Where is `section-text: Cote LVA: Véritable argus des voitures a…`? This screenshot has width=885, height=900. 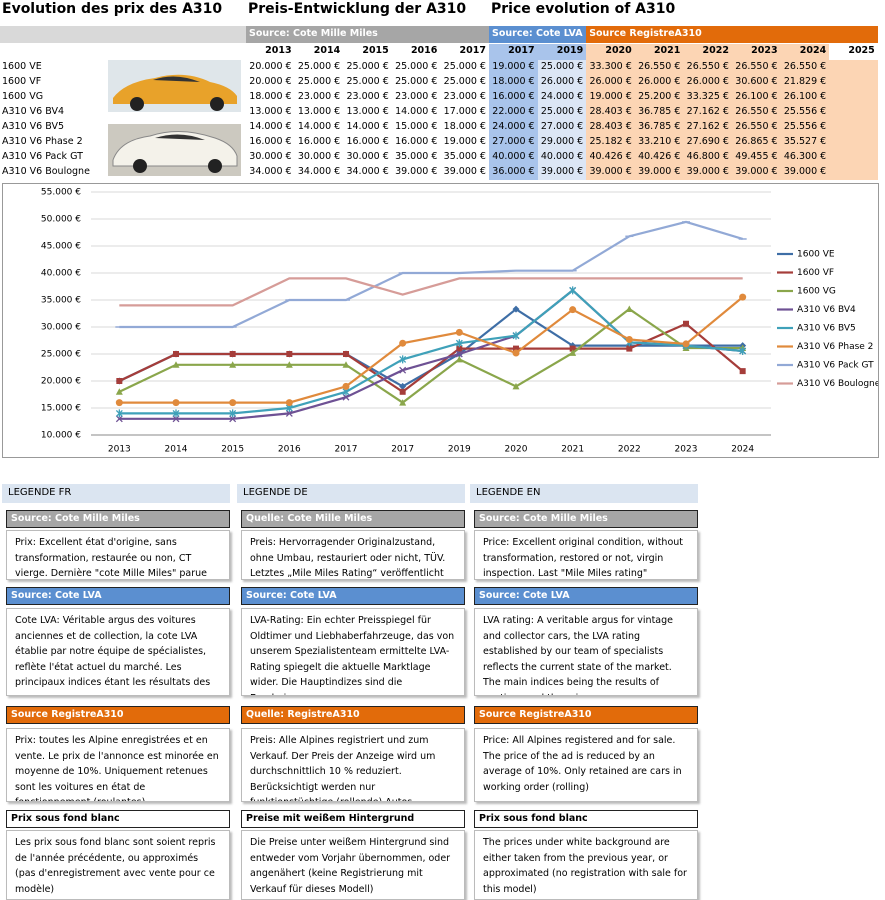 section-text: Cote LVA: Véritable argus des voitures a… is located at coordinates (118, 652).